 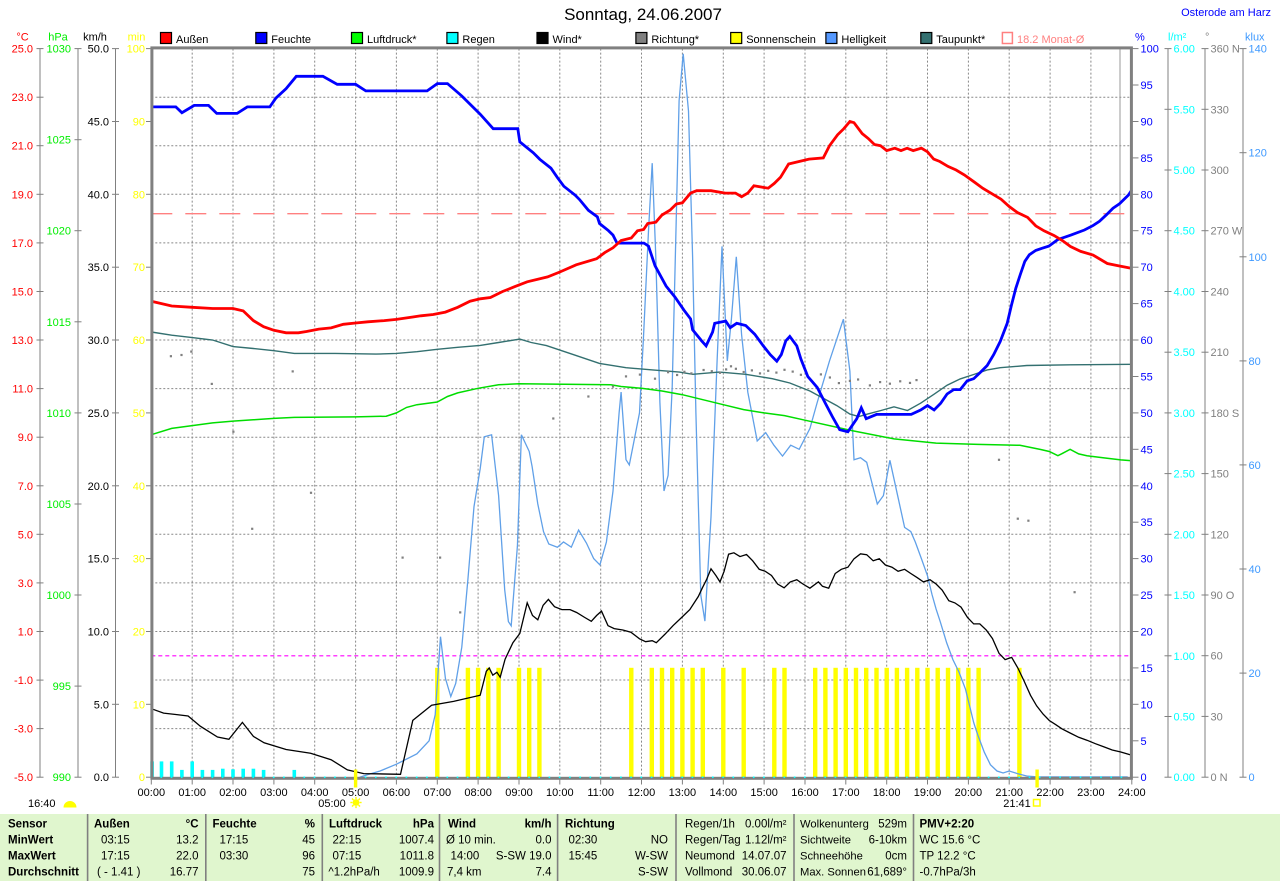 What do you see at coordinates (713, 841) in the screenshot?
I see `svg-text: Regen/Tag` at bounding box center [713, 841].